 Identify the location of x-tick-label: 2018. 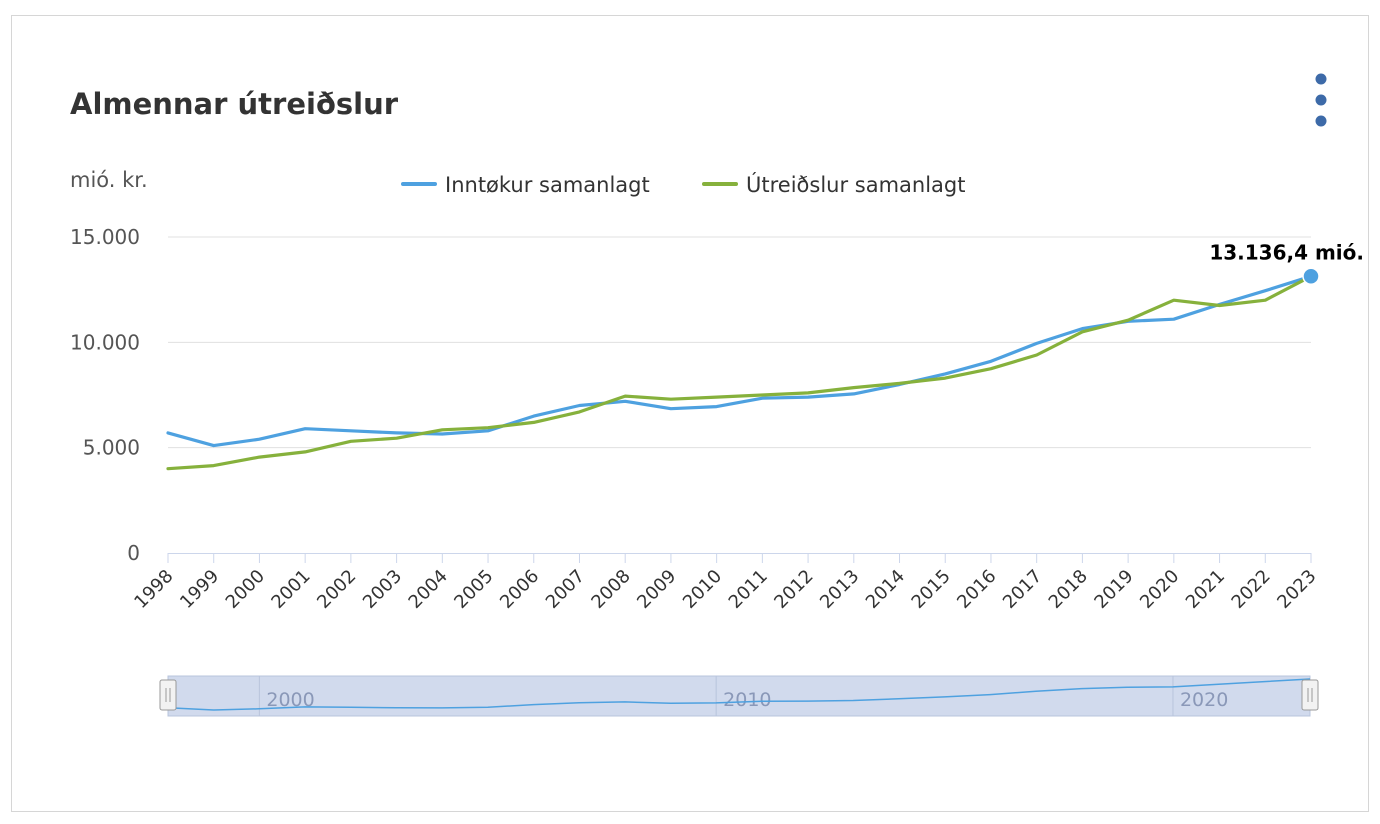
(1068, 589).